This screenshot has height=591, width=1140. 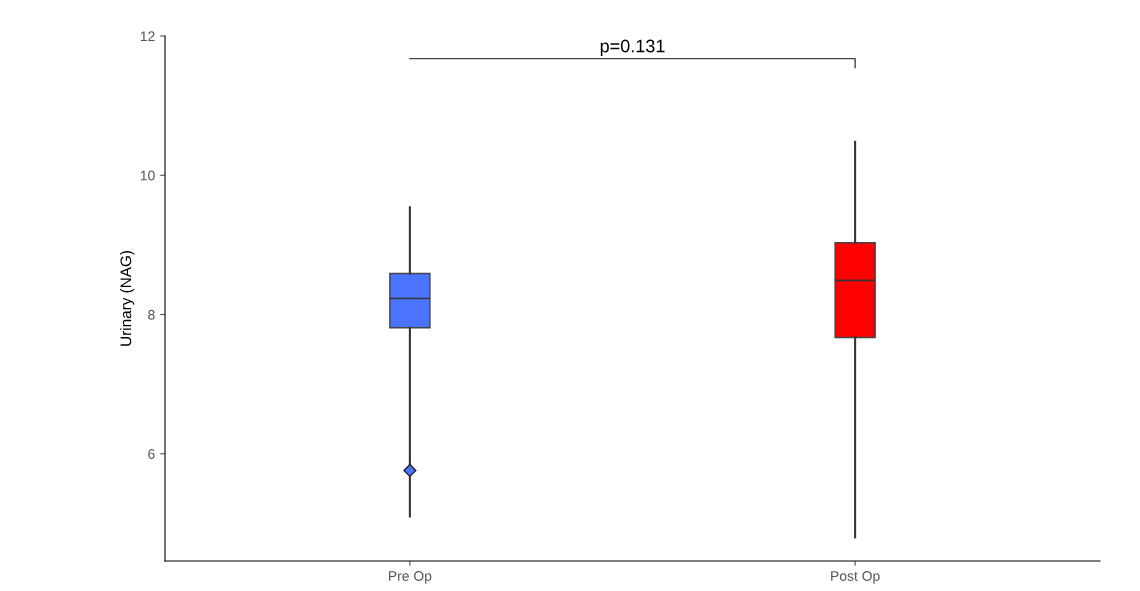 What do you see at coordinates (147, 175) in the screenshot?
I see `y-tick-label: 10` at bounding box center [147, 175].